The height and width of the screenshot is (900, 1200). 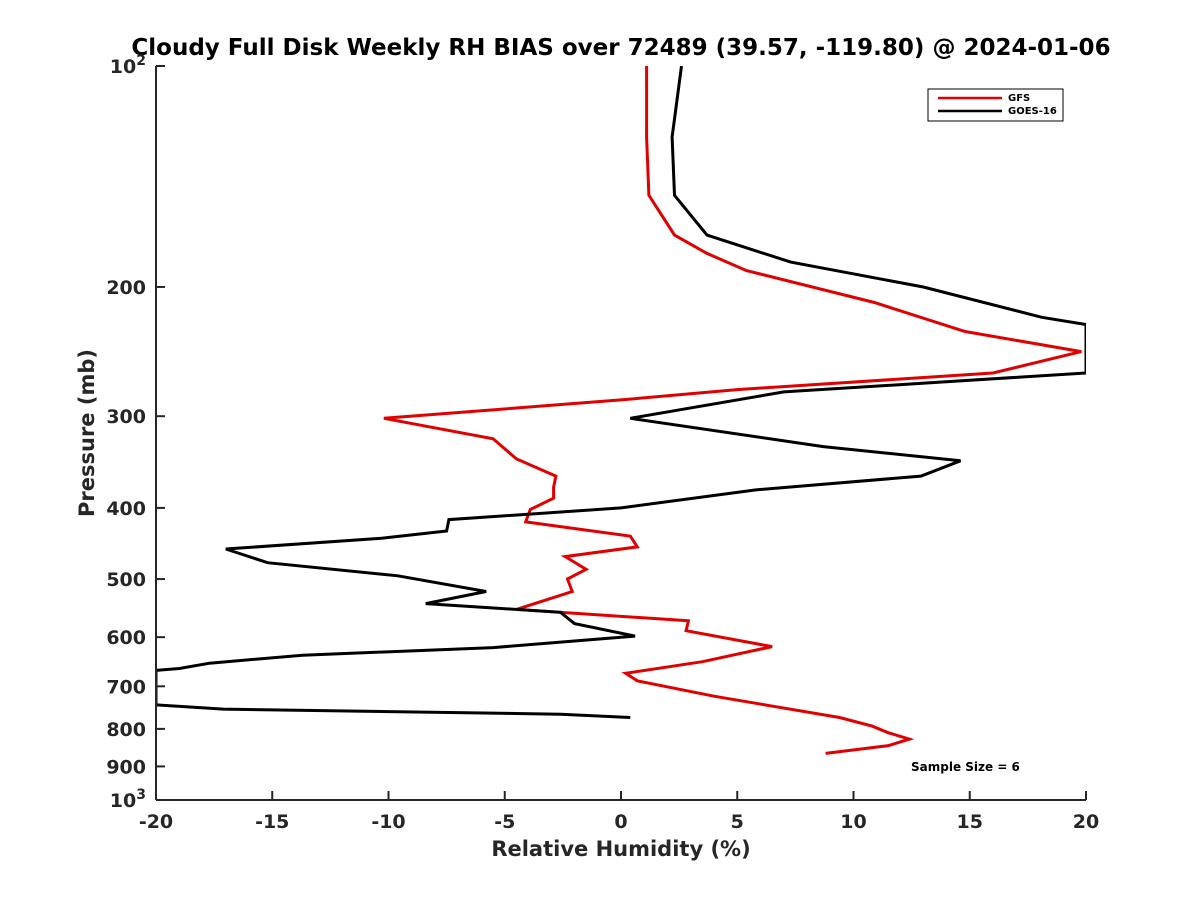 What do you see at coordinates (156, 822) in the screenshot?
I see `x-tick-label: -20` at bounding box center [156, 822].